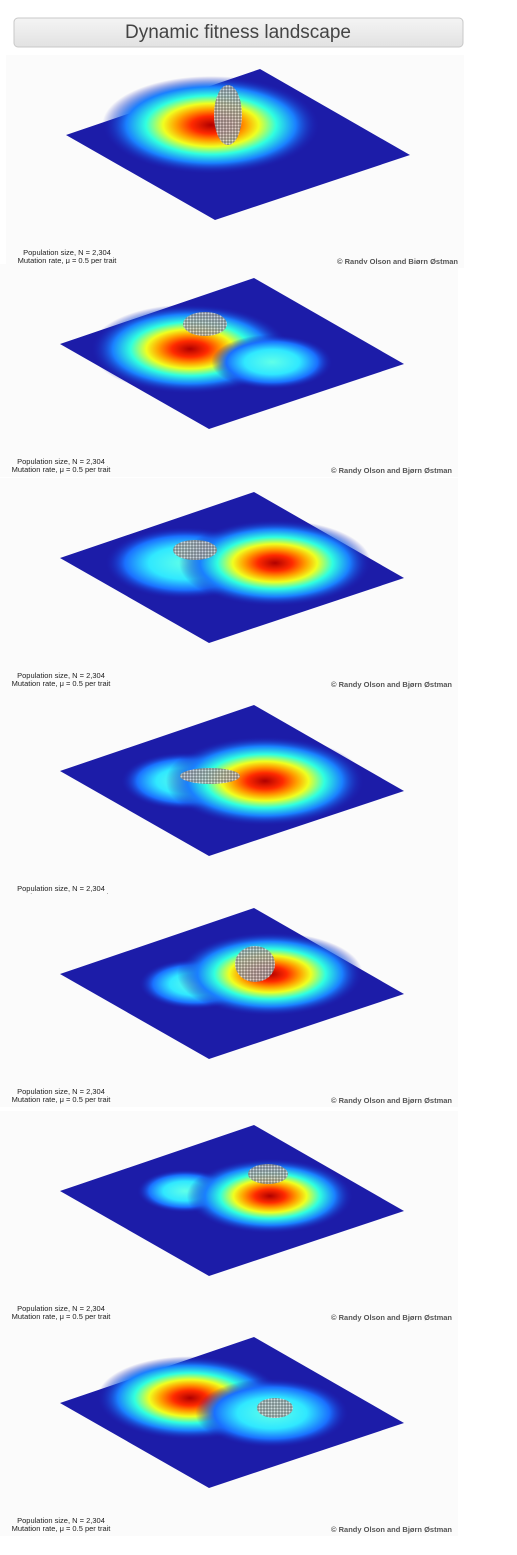  I want to click on header-bar, so click(238, 32).